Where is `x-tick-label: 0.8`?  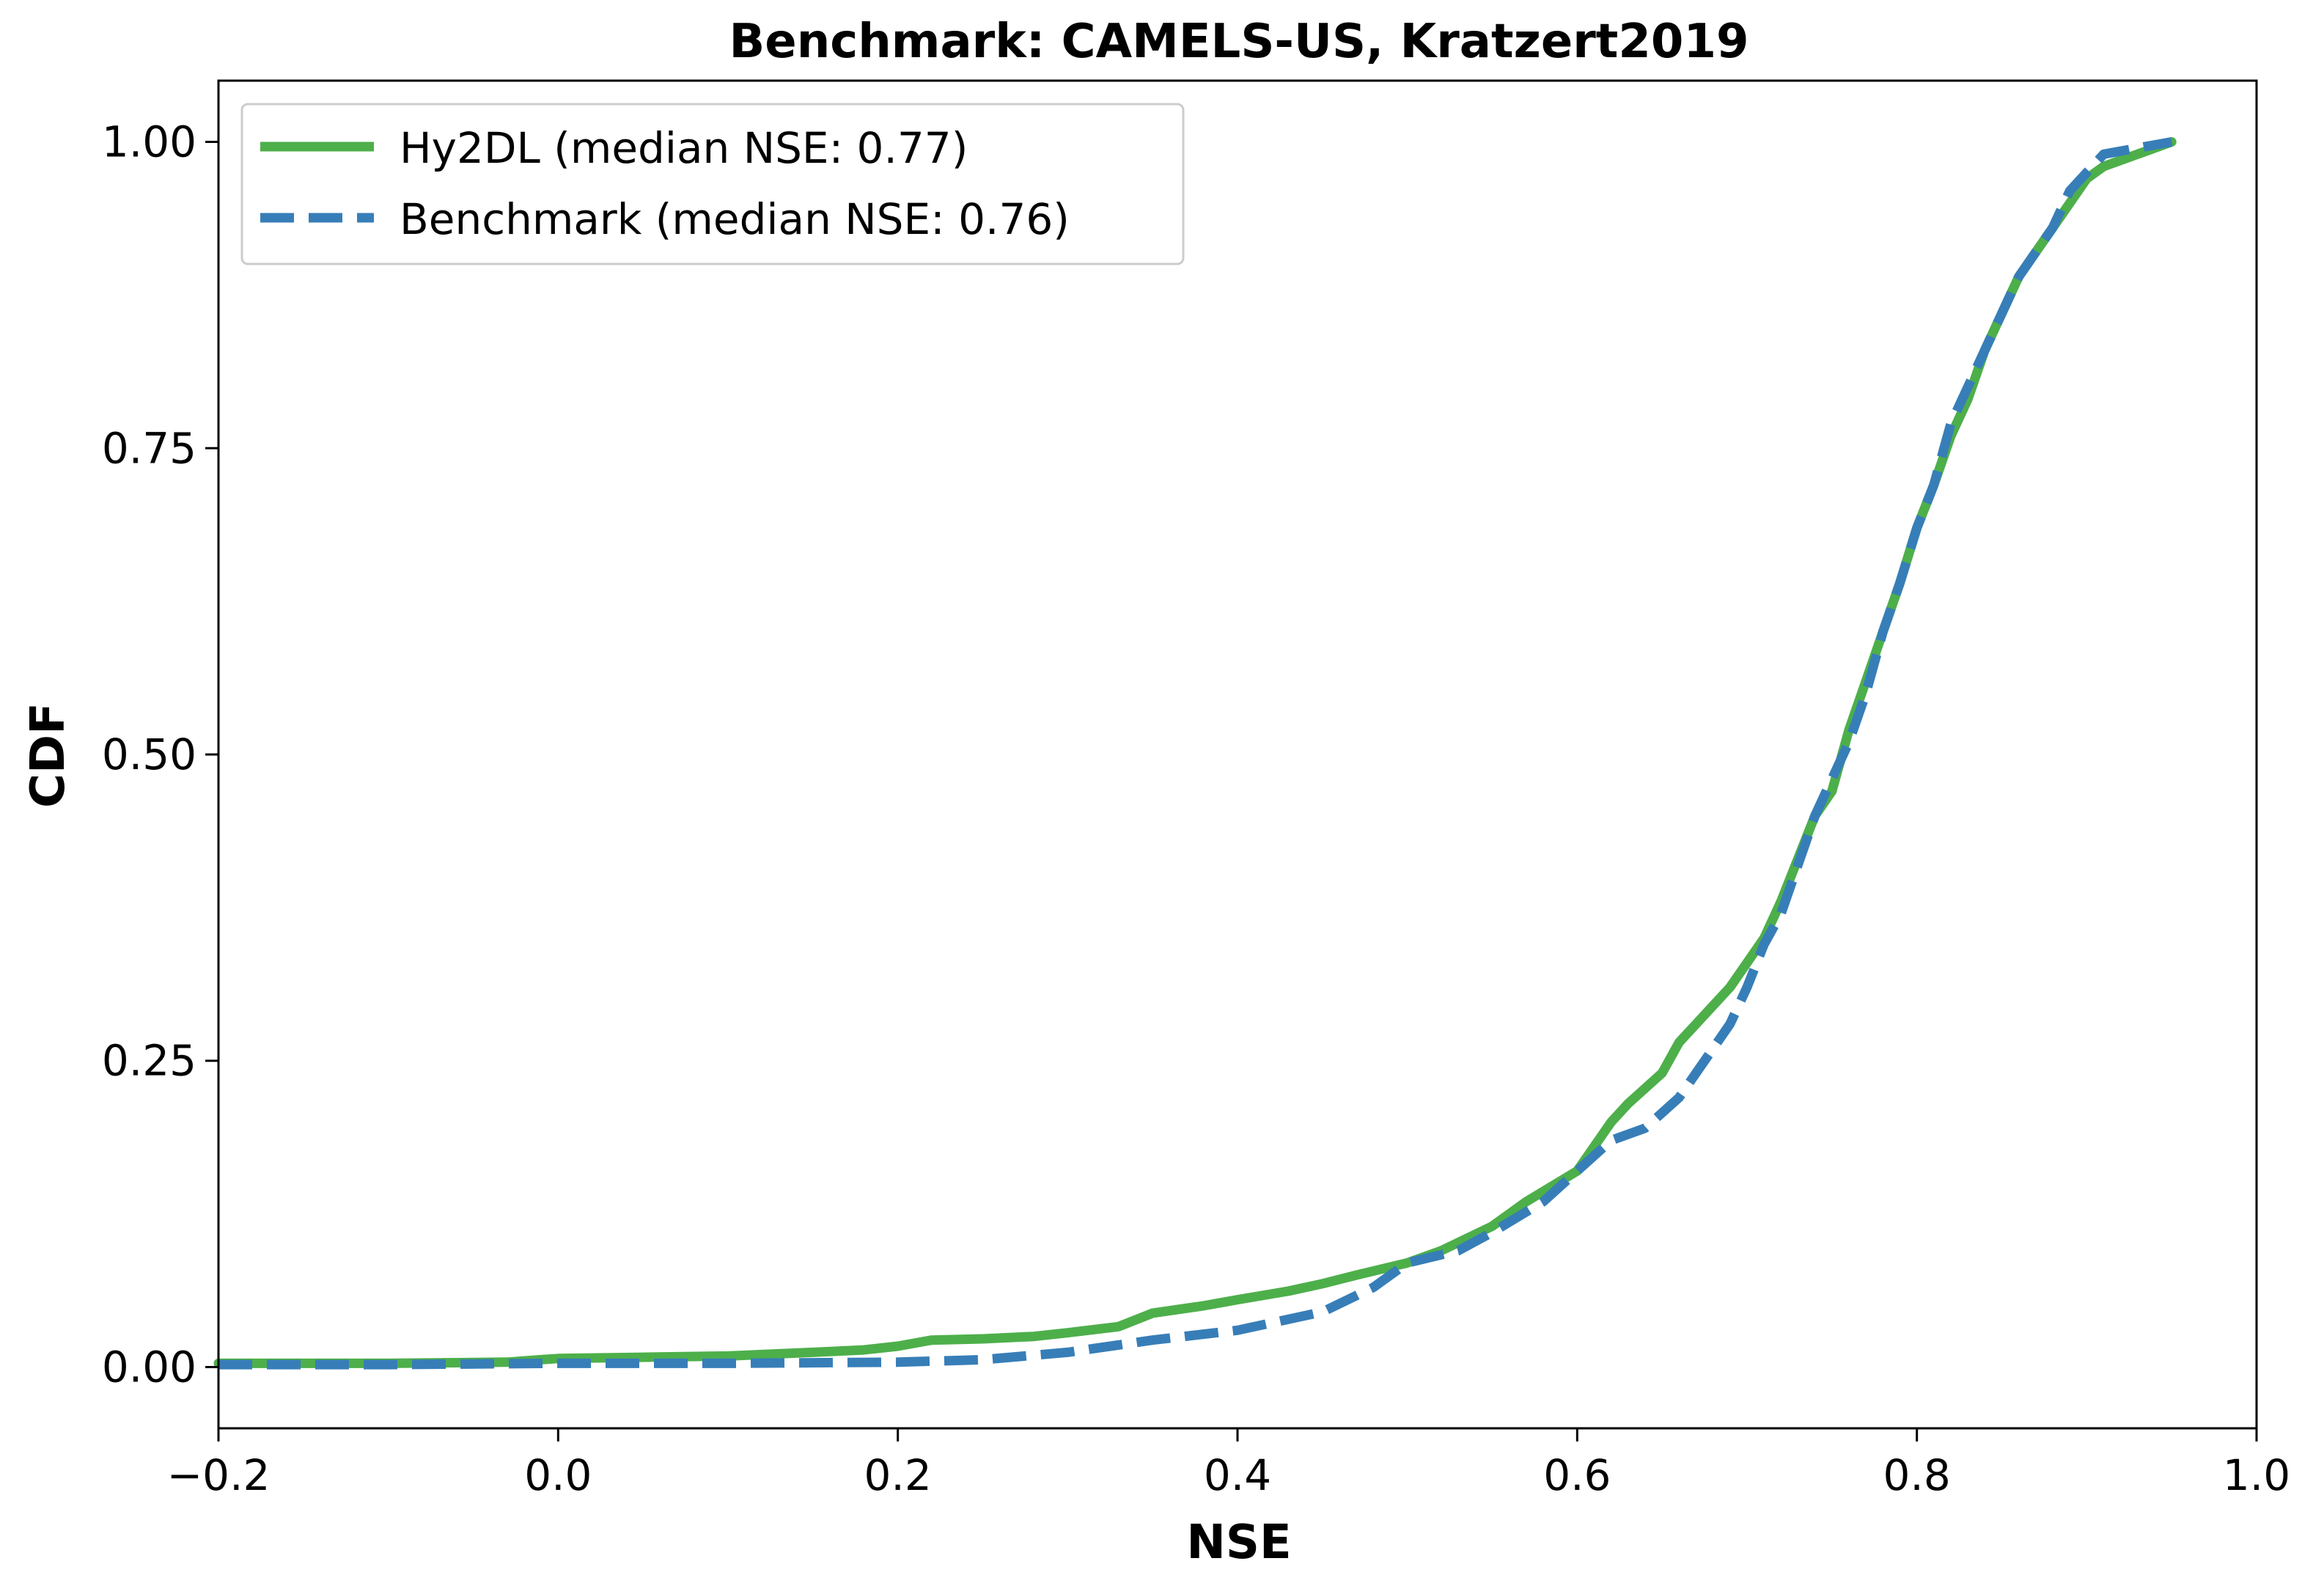 x-tick-label: 0.8 is located at coordinates (1917, 1475).